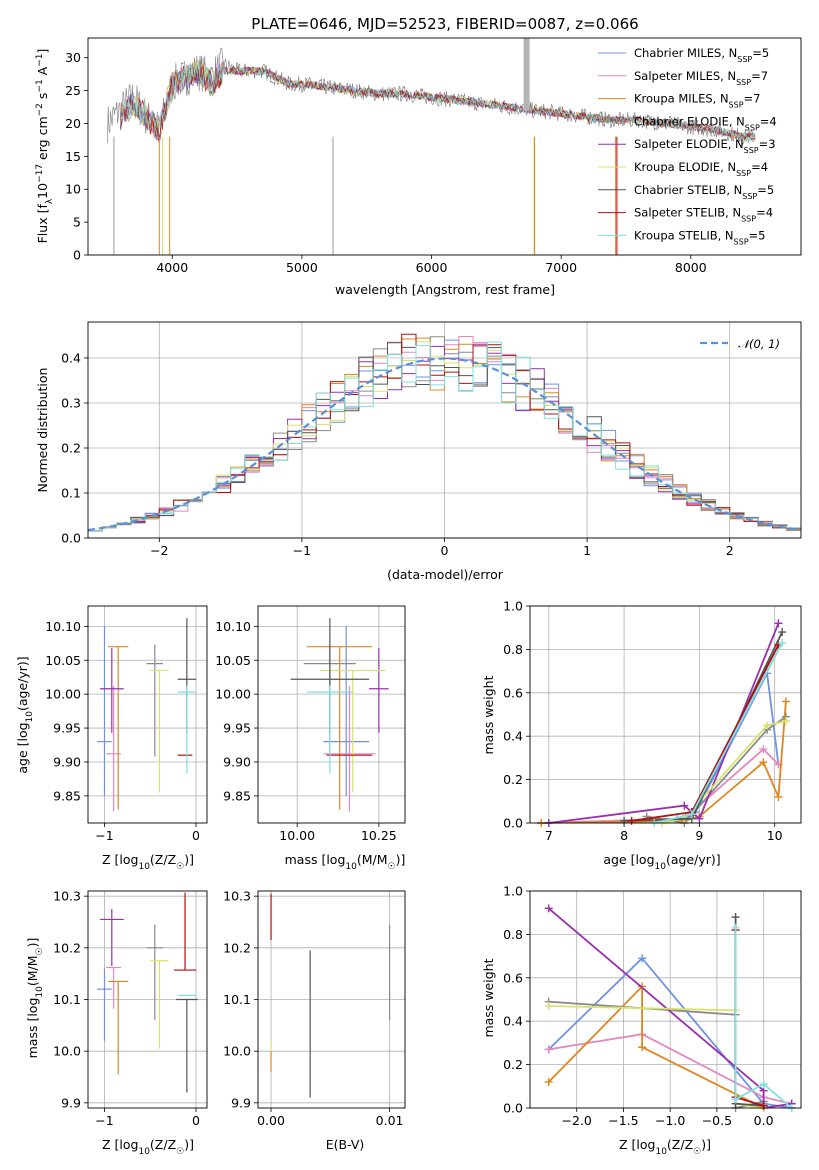 The width and height of the screenshot is (819, 1170). What do you see at coordinates (379, 835) in the screenshot?
I see `agem-xtick-label: 10.25` at bounding box center [379, 835].